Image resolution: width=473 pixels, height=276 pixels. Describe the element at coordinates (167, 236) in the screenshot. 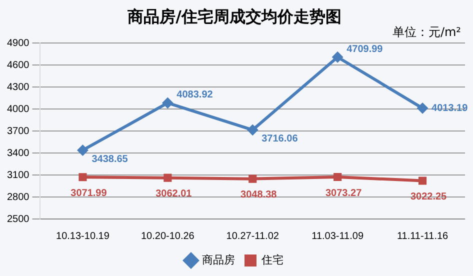

I see `x-tick-label: 10.20-10.26` at that location.